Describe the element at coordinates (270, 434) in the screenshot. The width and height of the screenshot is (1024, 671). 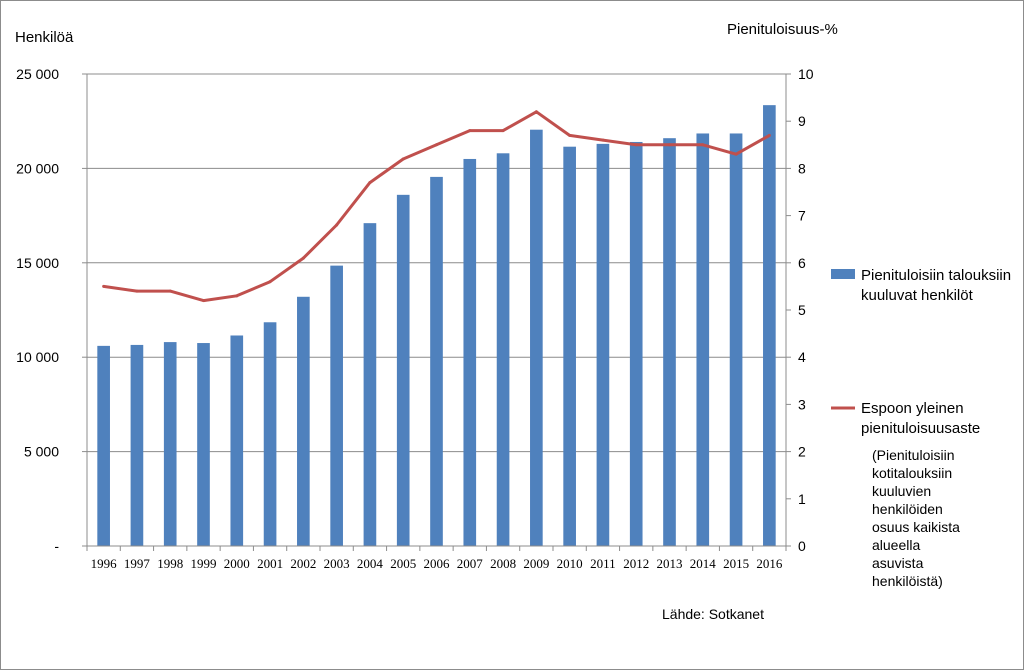
I see `bar-2001` at that location.